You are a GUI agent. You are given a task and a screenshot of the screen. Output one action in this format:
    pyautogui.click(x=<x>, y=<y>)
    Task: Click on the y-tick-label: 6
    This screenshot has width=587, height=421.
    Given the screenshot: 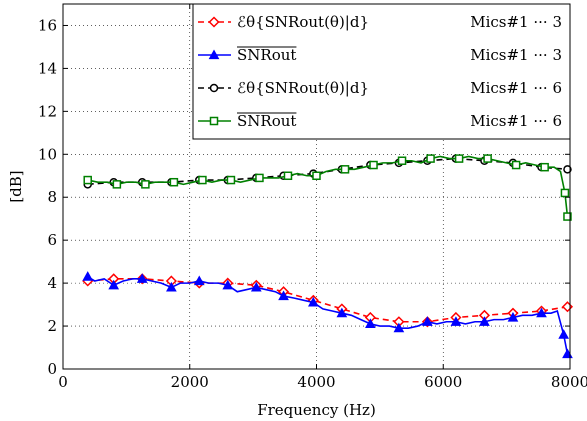 What is the action you would take?
    pyautogui.click(x=52, y=240)
    